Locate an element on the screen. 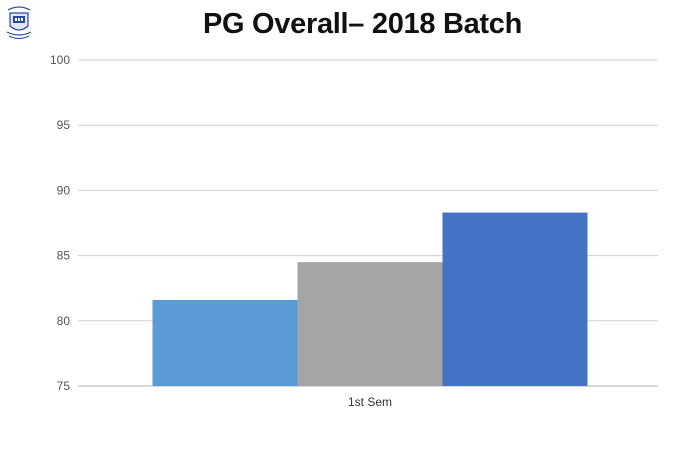 Image resolution: width=700 pixels, height=450 pixels. y-axis-tick-labels: 75 80 85 90 95 100 is located at coordinates (60, 223).